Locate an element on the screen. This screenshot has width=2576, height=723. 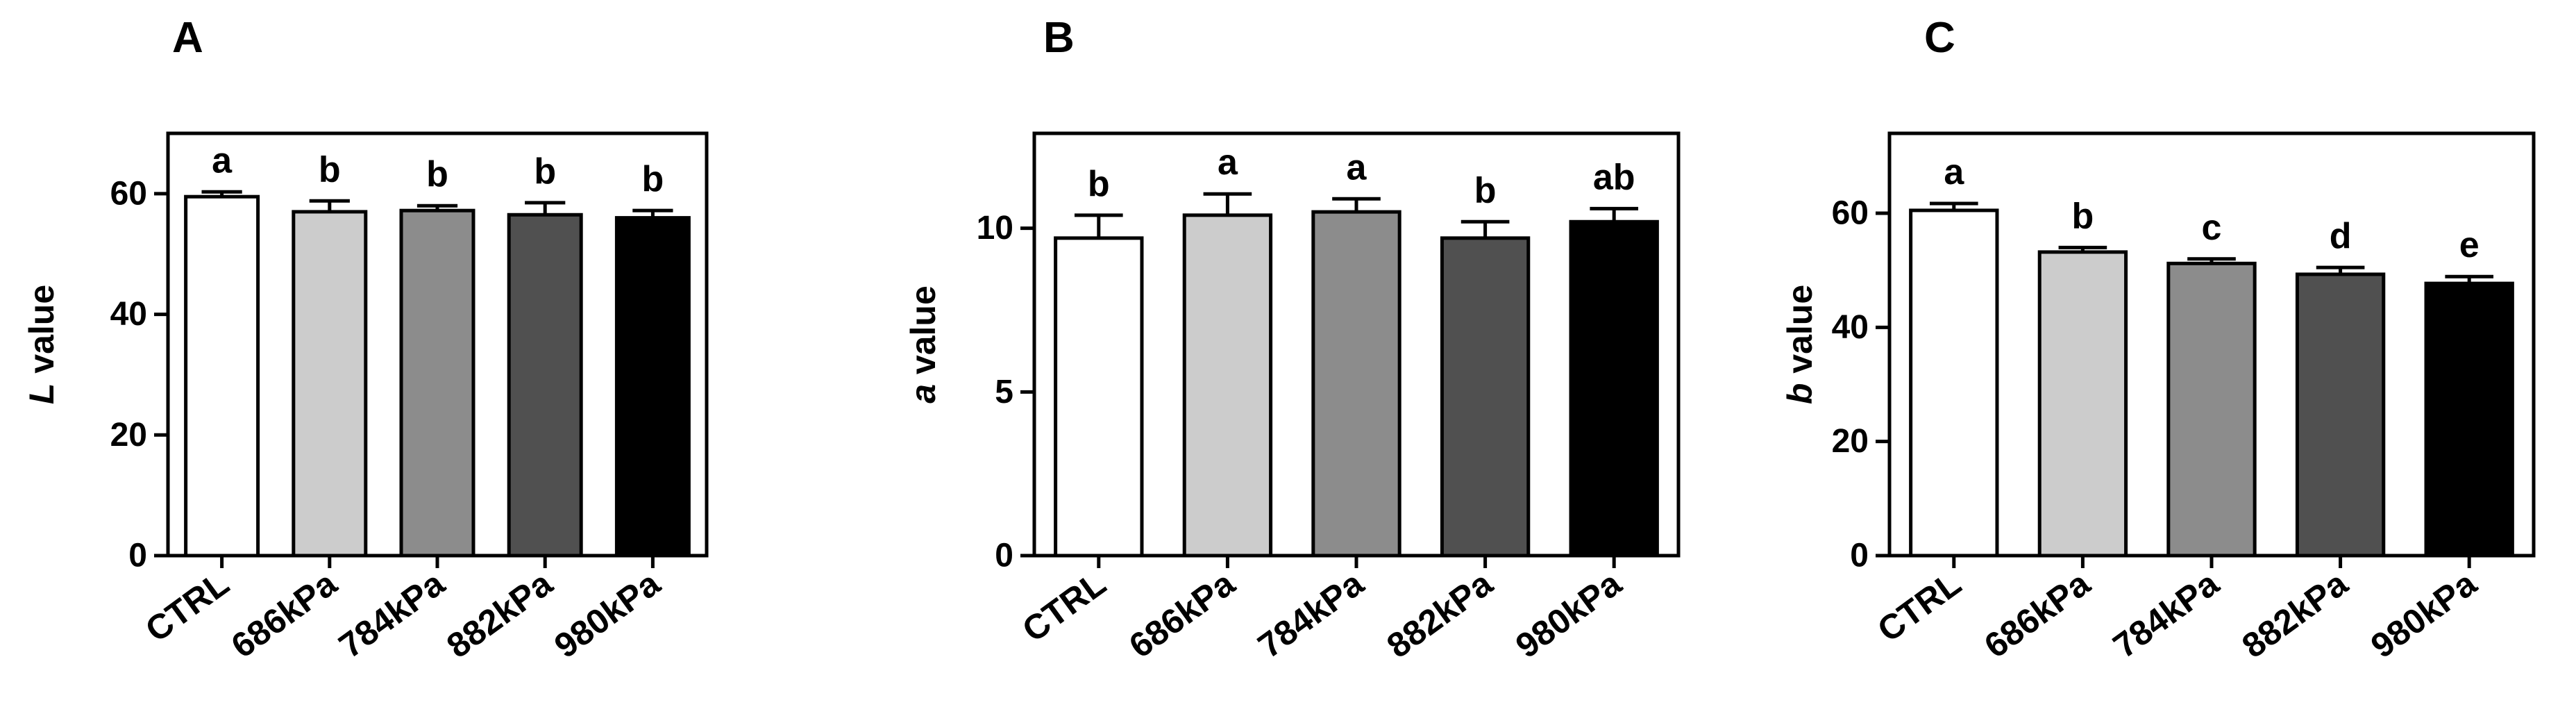
y-axis-label-variable: L is located at coordinates (41, 394).